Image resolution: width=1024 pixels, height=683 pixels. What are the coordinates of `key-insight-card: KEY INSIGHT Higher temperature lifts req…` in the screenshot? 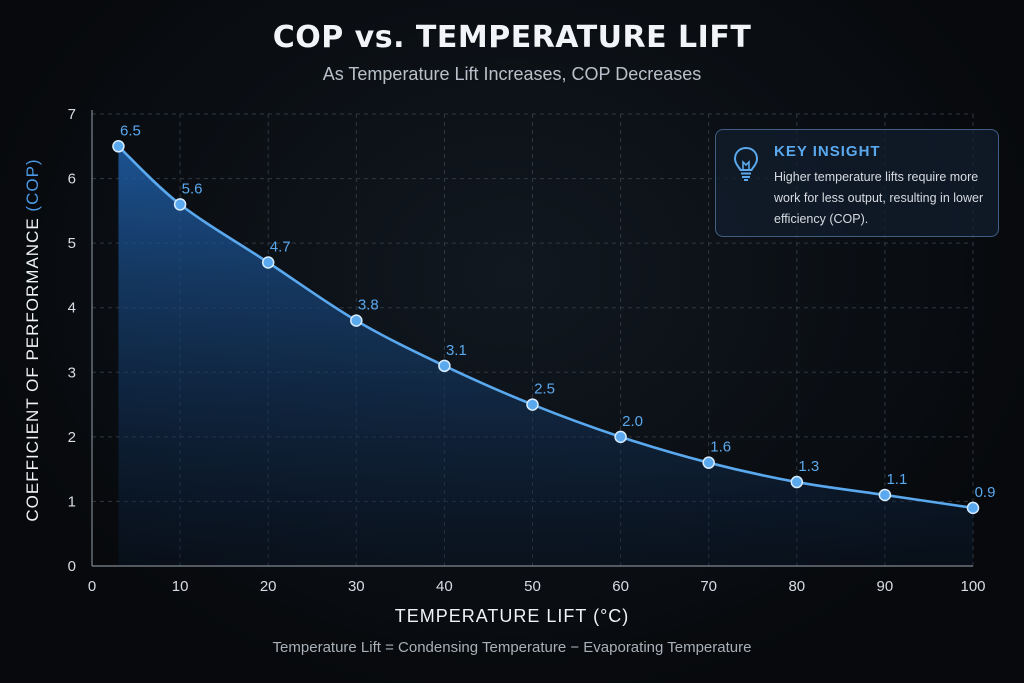 It's located at (857, 183).